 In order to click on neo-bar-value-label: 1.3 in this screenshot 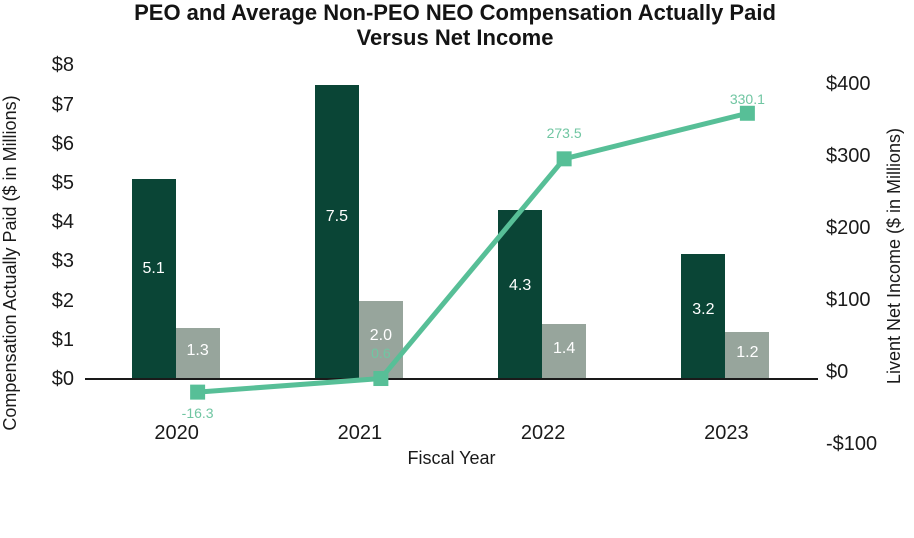, I will do `click(197, 350)`.